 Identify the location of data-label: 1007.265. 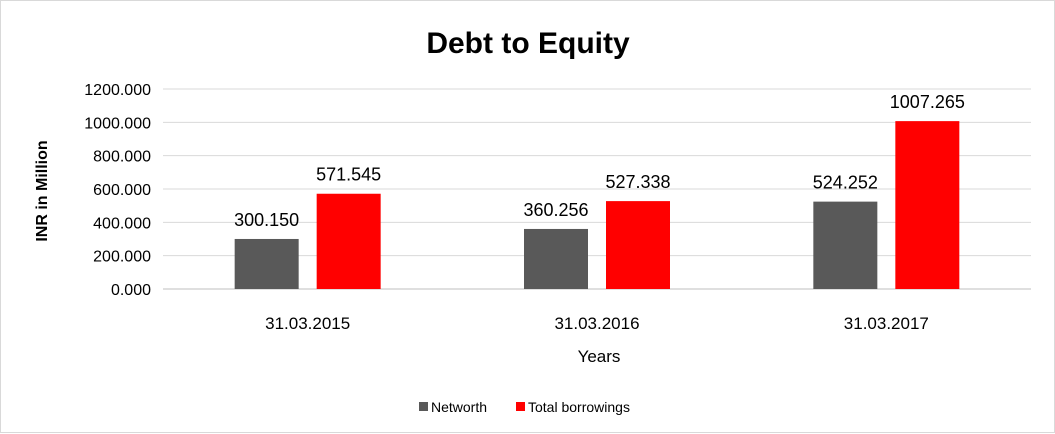
(927, 102).